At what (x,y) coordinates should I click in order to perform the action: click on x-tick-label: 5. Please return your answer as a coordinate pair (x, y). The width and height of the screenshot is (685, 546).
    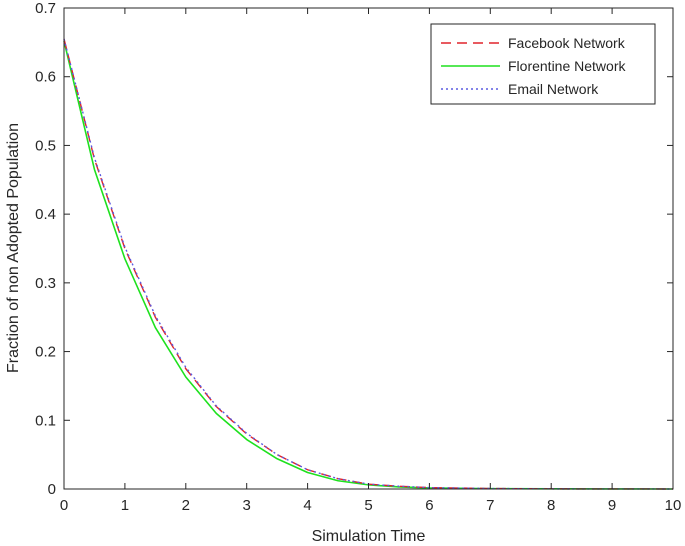
    Looking at the image, I should click on (368, 505).